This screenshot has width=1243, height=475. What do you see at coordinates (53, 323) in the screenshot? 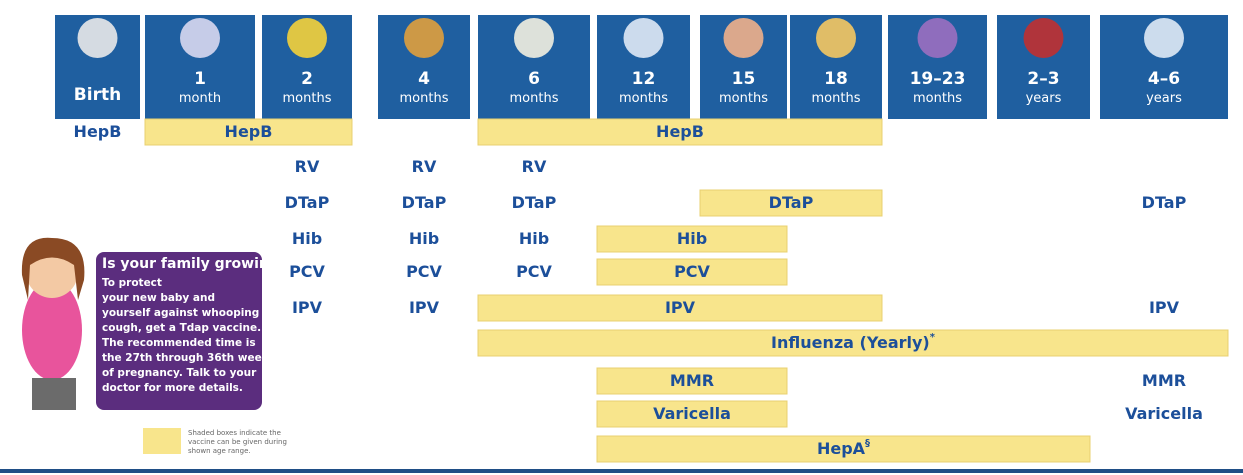
I see `mom-illustration` at bounding box center [53, 323].